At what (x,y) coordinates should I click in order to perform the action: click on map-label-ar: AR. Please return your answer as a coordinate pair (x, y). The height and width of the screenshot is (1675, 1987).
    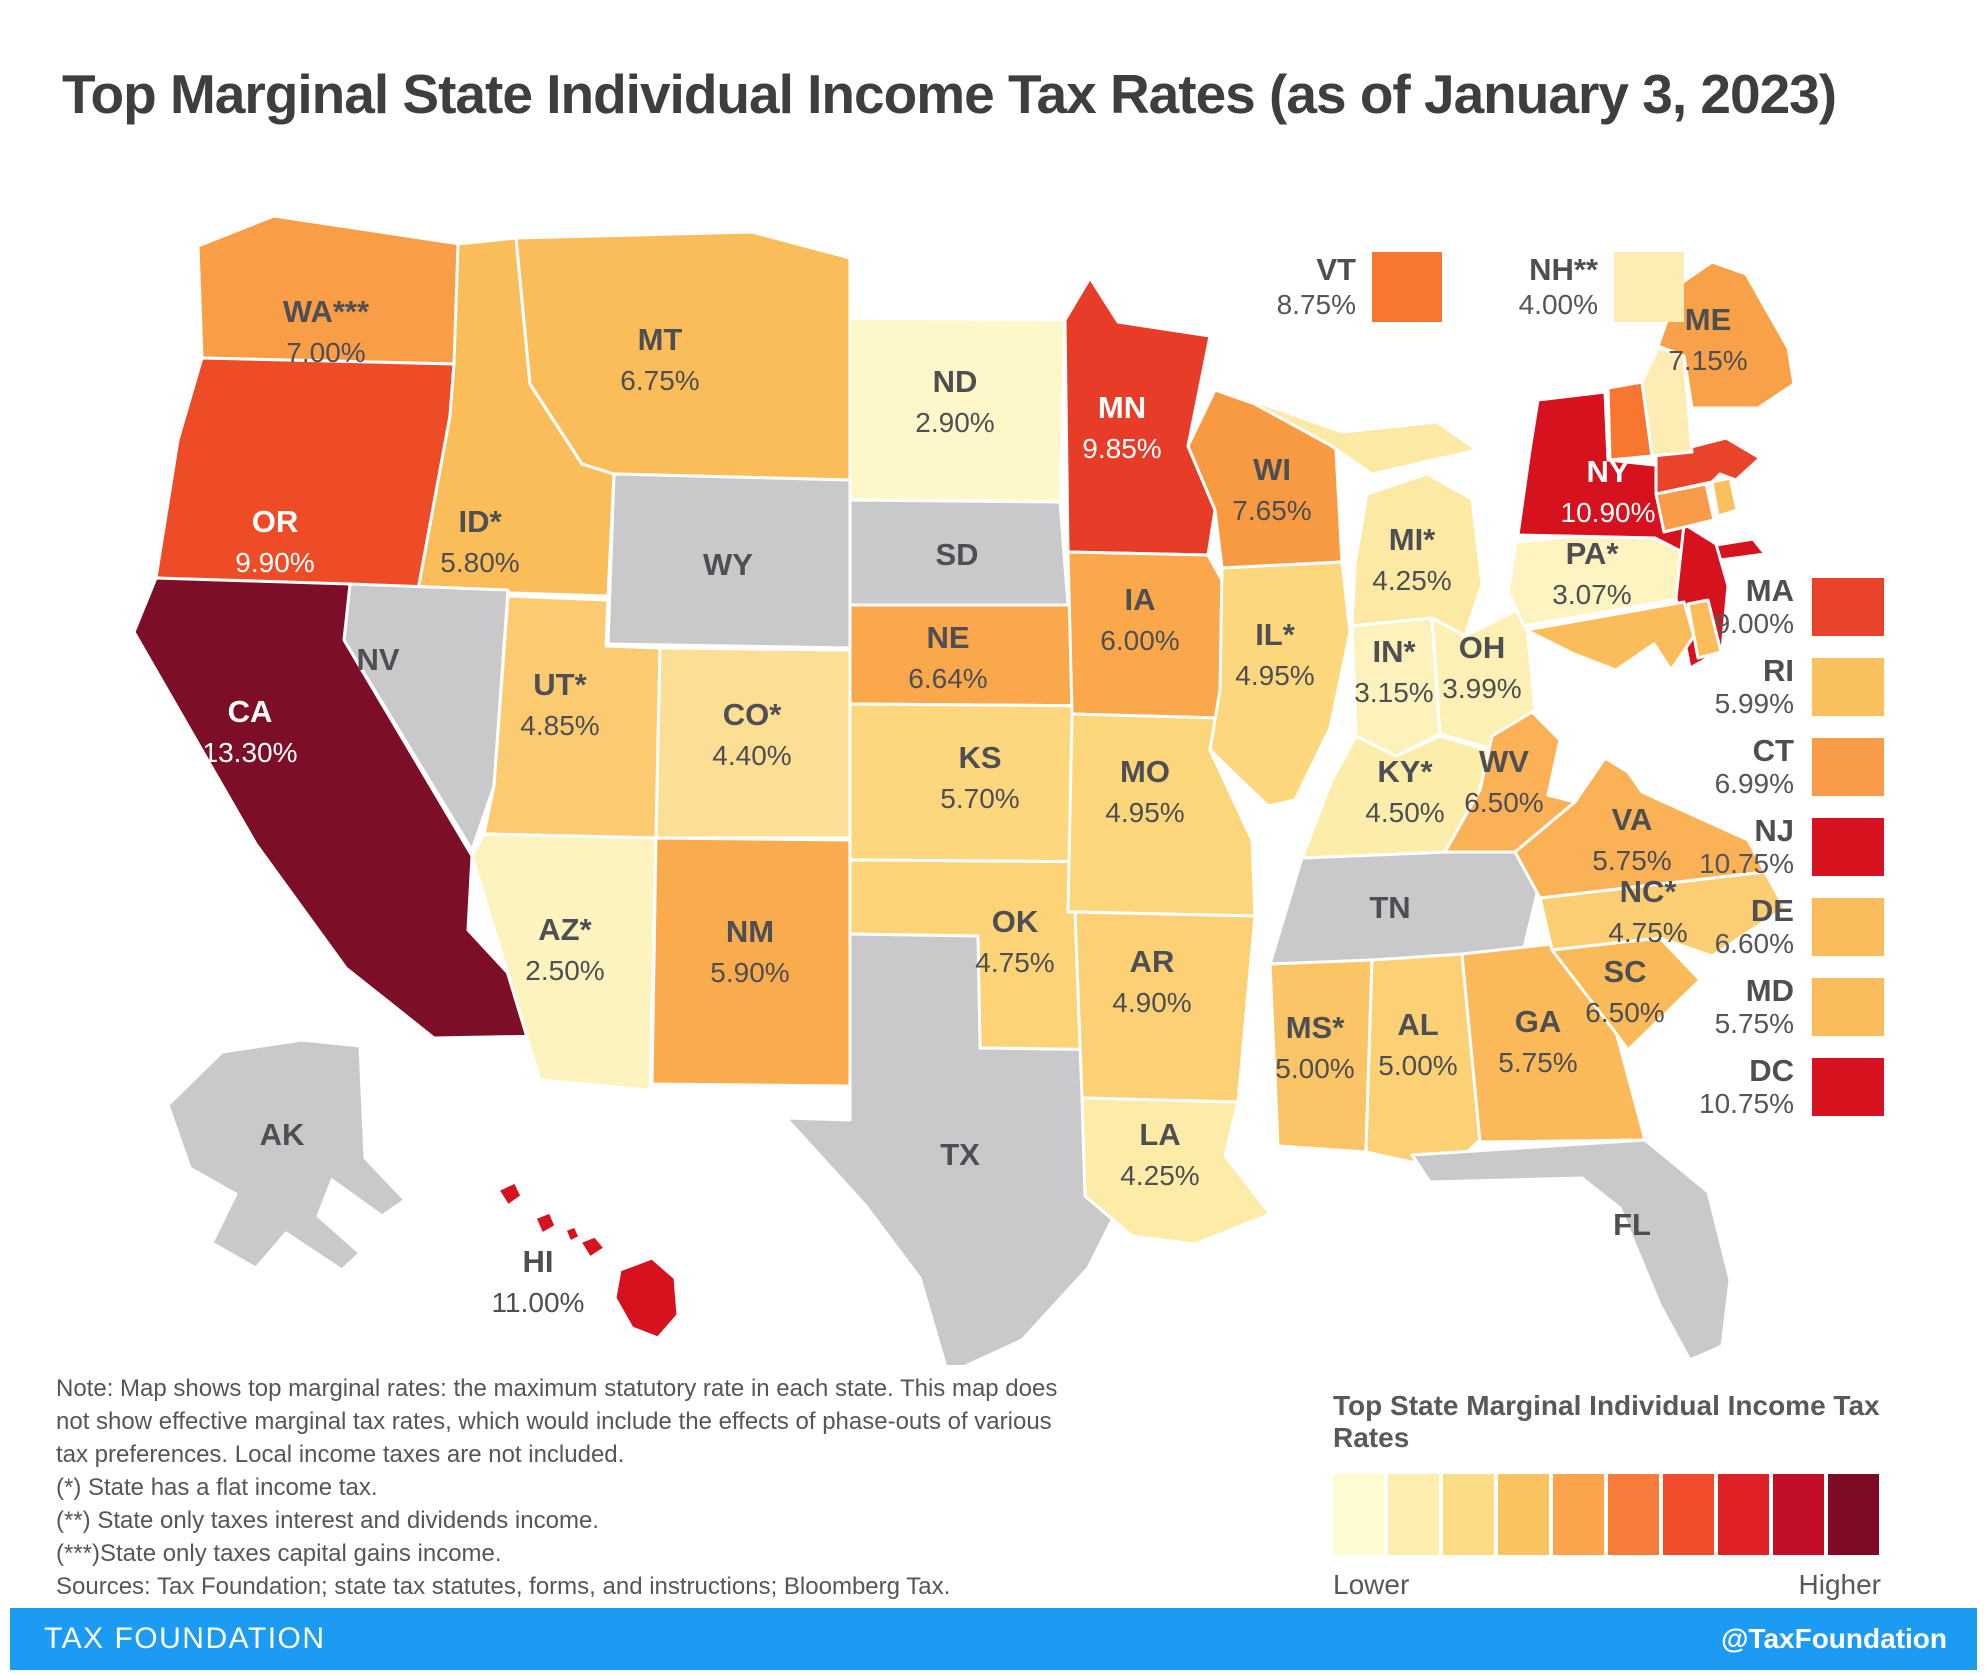
    Looking at the image, I should click on (1152, 961).